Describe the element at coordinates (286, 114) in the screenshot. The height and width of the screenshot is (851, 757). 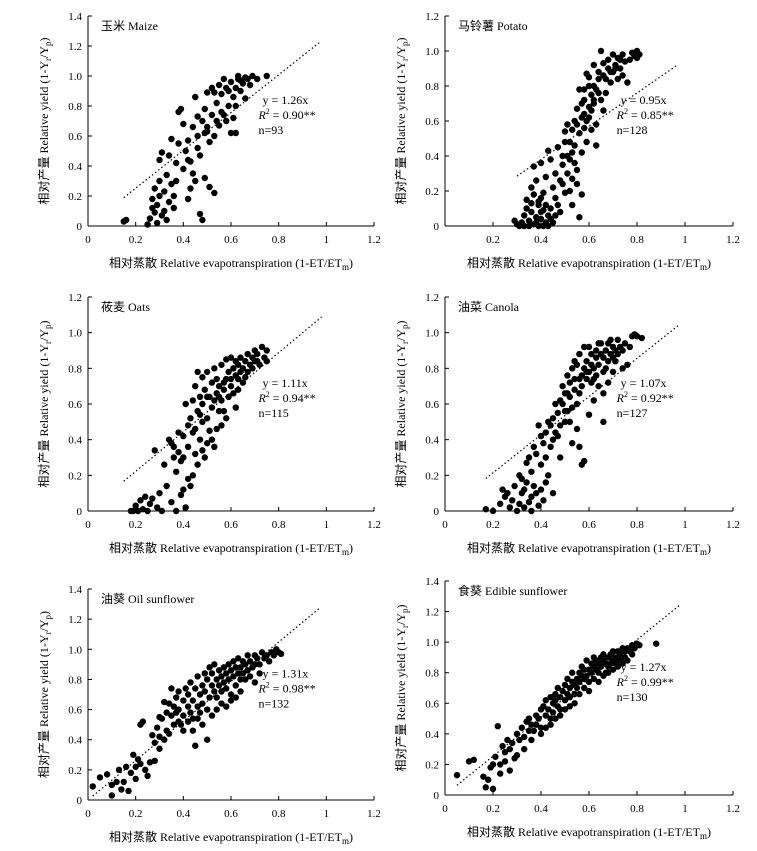
I see `r-squared: R2 = 0.90**` at that location.